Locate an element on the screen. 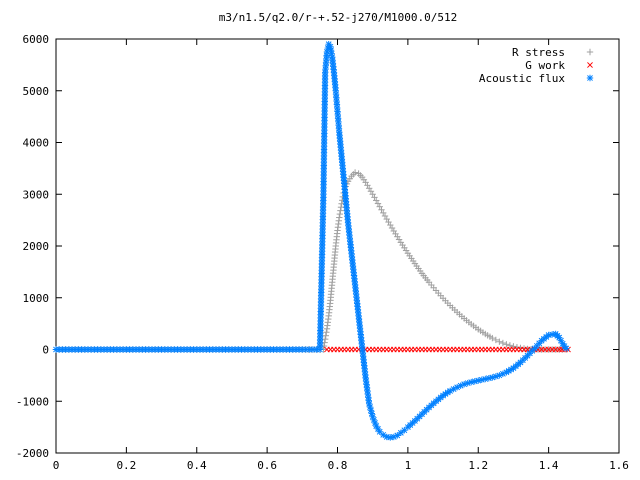 Image resolution: width=640 pixels, height=480 pixels. x-tick-label: 0.6 is located at coordinates (267, 465).